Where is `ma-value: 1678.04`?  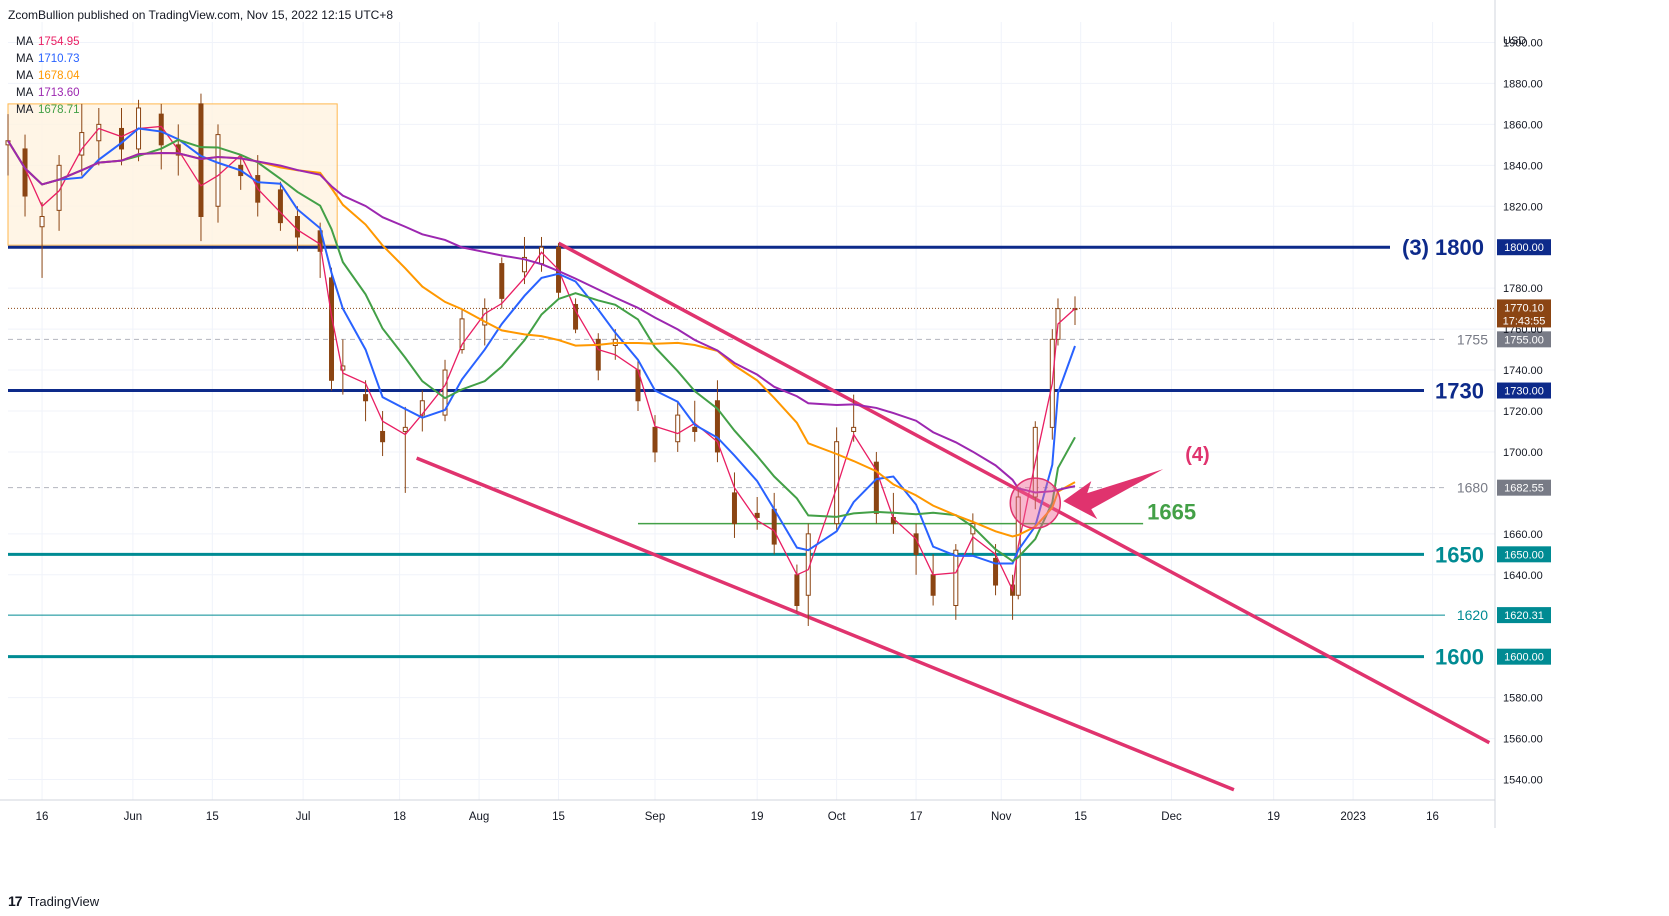 ma-value: 1678.04 is located at coordinates (59, 76).